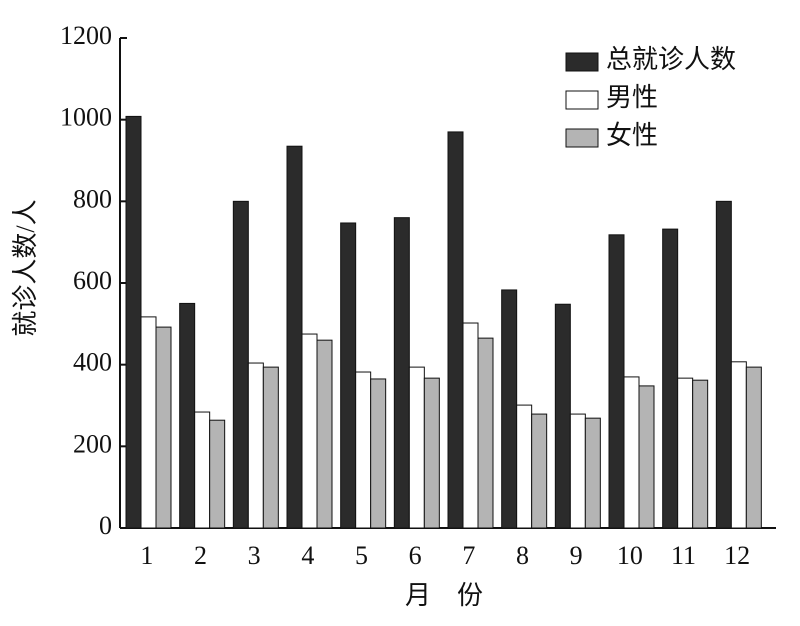 This screenshot has height=626, width=800. Describe the element at coordinates (200, 555) in the screenshot. I see `x-tick-label: 2` at that location.